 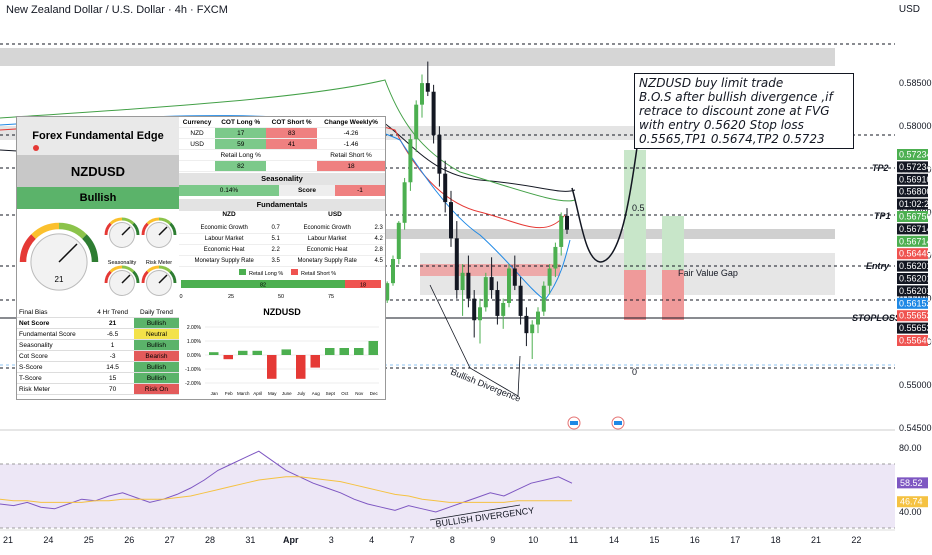 What do you see at coordinates (915, 328) in the screenshot?
I see `price-badge-text: 0.55653` at bounding box center [915, 328].